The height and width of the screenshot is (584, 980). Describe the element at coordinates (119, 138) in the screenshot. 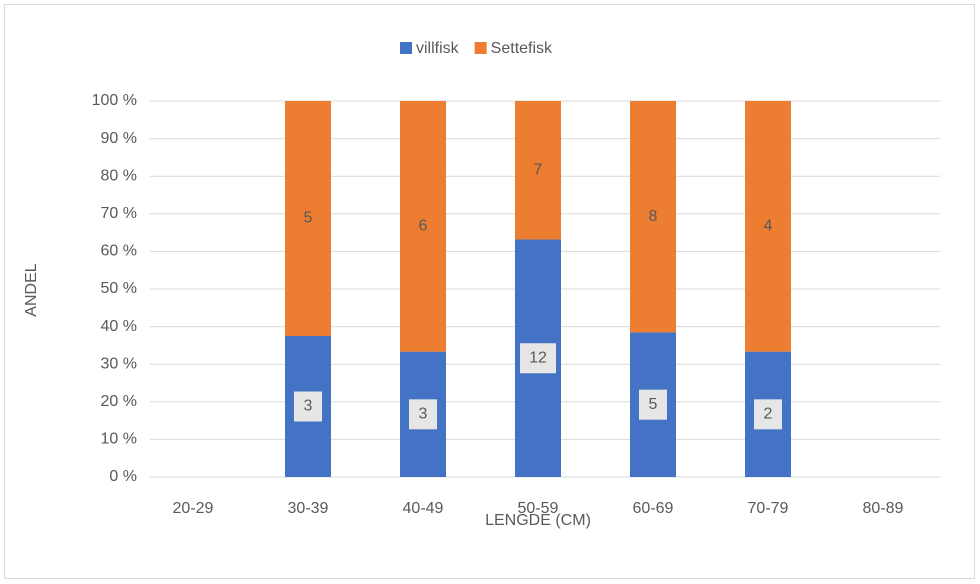

I see `y-tick-label: 90 %` at that location.